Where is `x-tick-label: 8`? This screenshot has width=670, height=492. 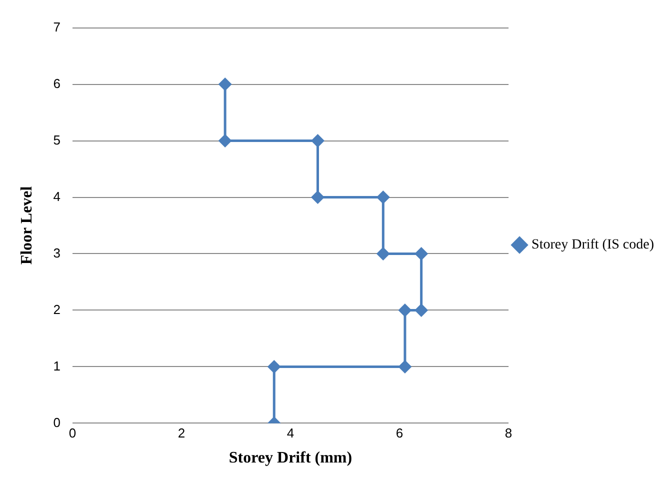 x-tick-label: 8 is located at coordinates (508, 433).